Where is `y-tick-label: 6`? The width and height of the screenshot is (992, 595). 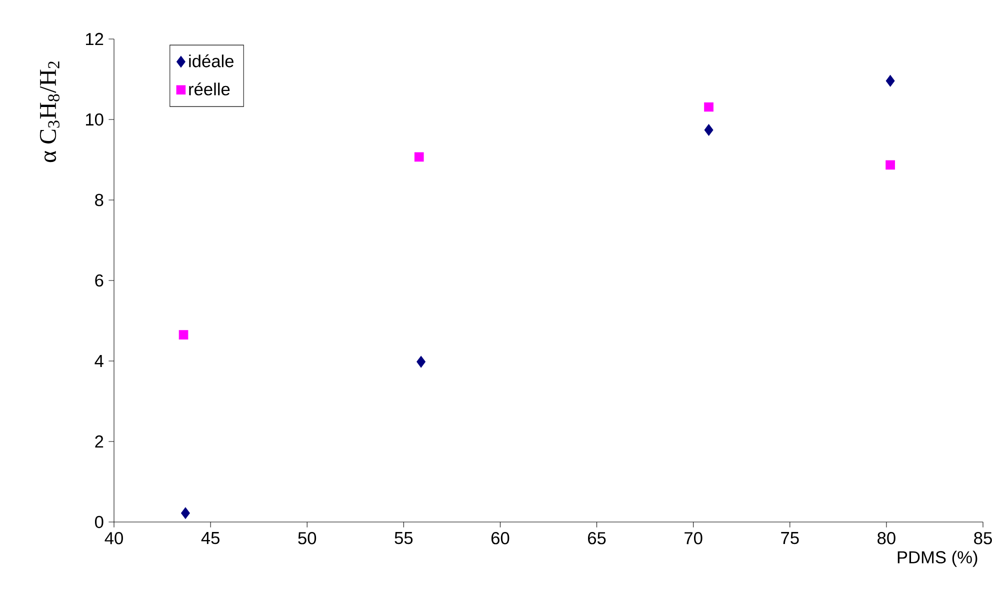 y-tick-label: 6 is located at coordinates (99, 280).